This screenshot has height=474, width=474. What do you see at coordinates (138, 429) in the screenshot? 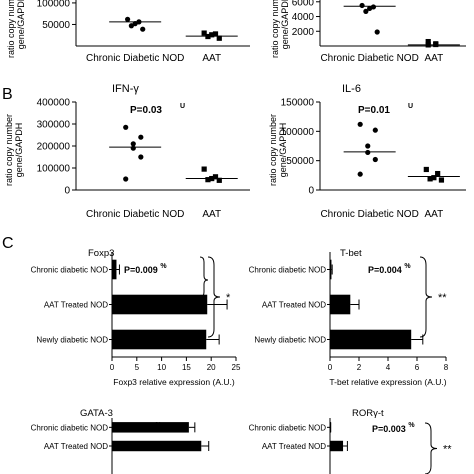
I see `p-value-label: P=0.07` at bounding box center [138, 429].